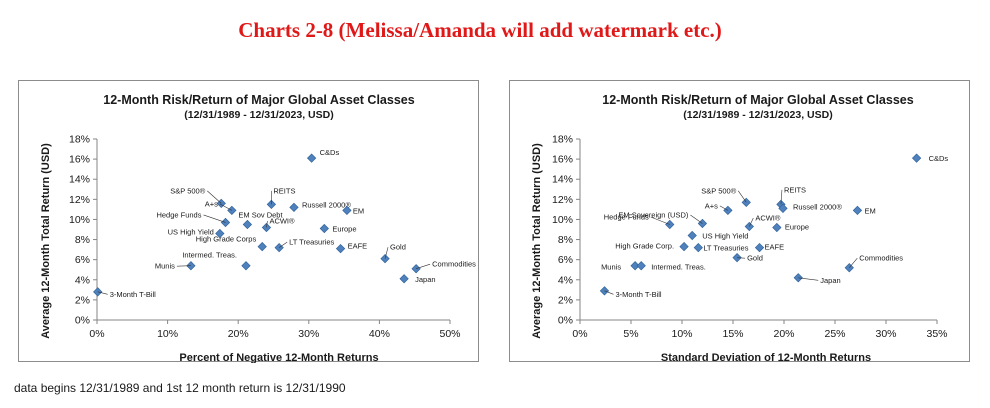 The image size is (990, 408). What do you see at coordinates (96, 334) in the screenshot?
I see `x-tick-label: 0%` at bounding box center [96, 334].